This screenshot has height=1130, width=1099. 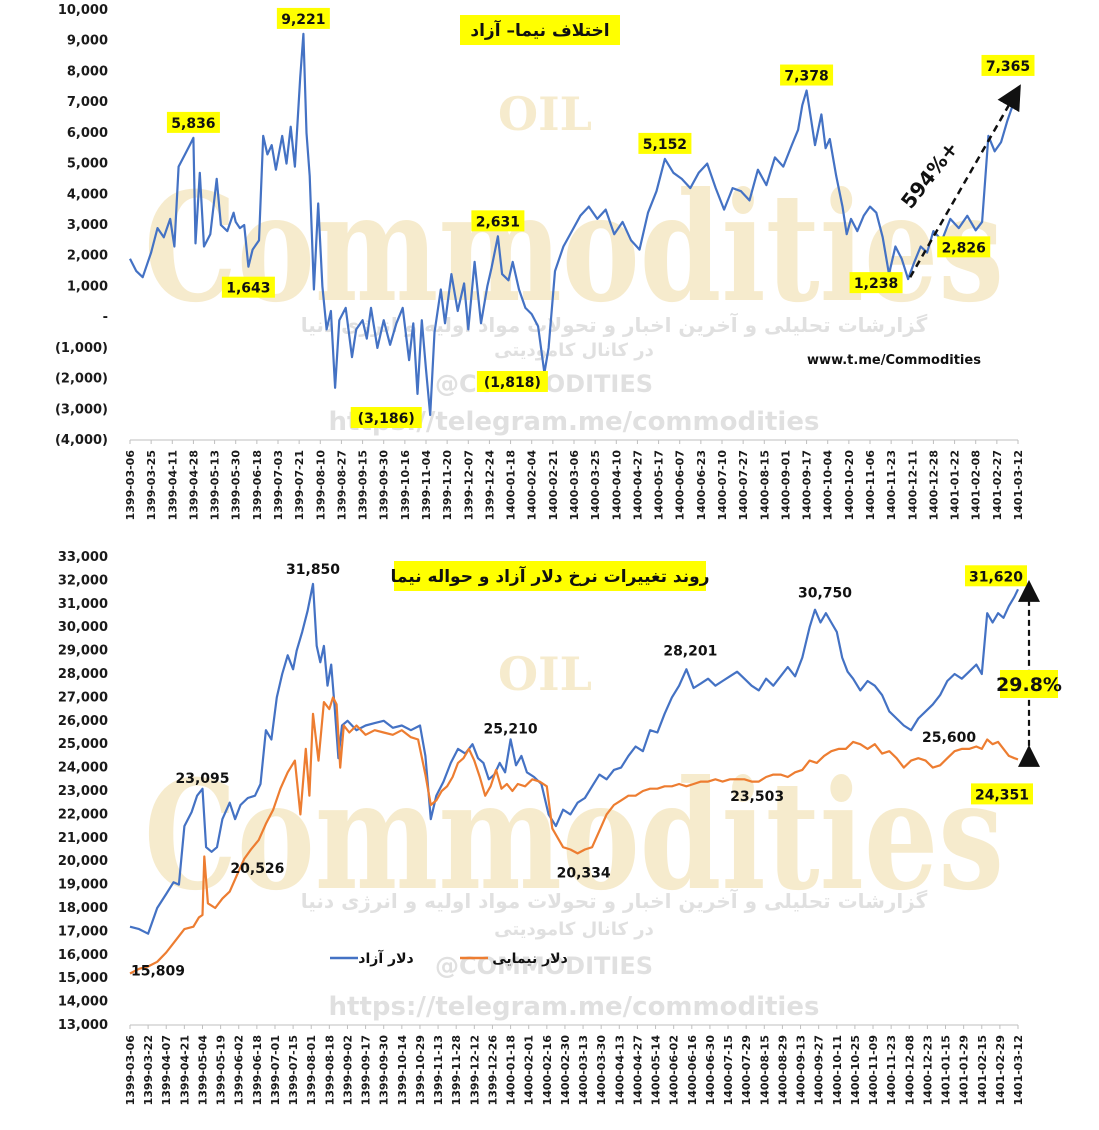 I want to click on y-tick-label: (1,000), so click(x=81, y=348).